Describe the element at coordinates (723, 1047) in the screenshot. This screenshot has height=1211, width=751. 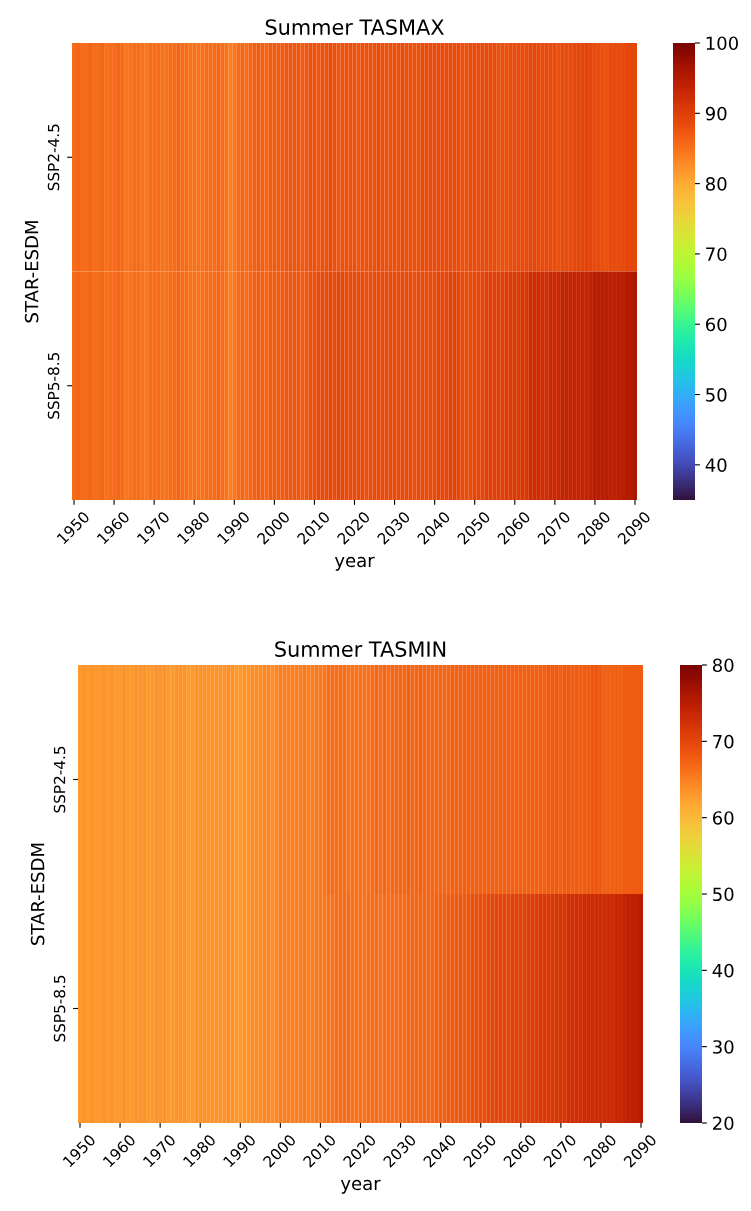
I see `color-bar-label: 30` at that location.